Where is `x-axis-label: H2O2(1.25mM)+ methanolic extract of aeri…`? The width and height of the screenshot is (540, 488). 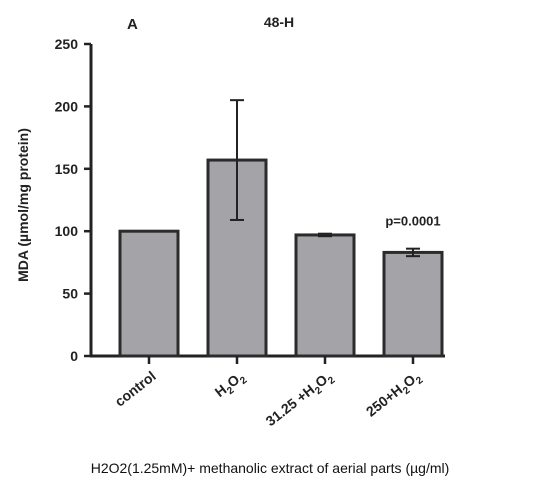
x-axis-label: H2O2(1.25mM)+ methanolic extract of aeri… is located at coordinates (270, 468).